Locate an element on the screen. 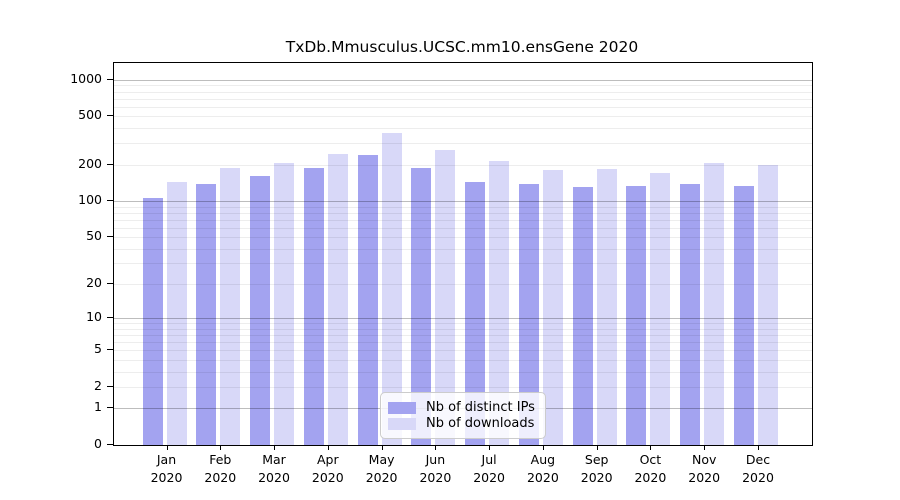 The width and height of the screenshot is (900, 500). x-tick-label: Mar 2020 is located at coordinates (274, 469).